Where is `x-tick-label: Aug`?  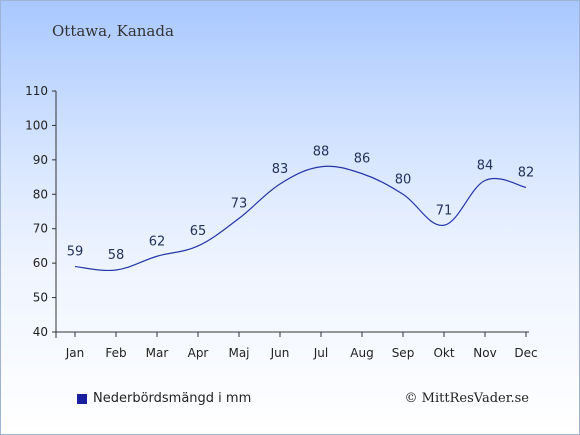
x-tick-label: Aug is located at coordinates (361, 353).